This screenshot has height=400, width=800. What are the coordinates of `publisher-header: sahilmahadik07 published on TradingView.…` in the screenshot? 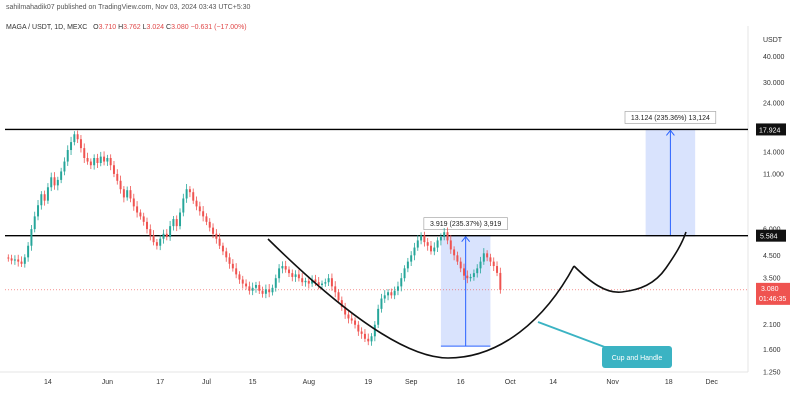 It's located at (128, 7).